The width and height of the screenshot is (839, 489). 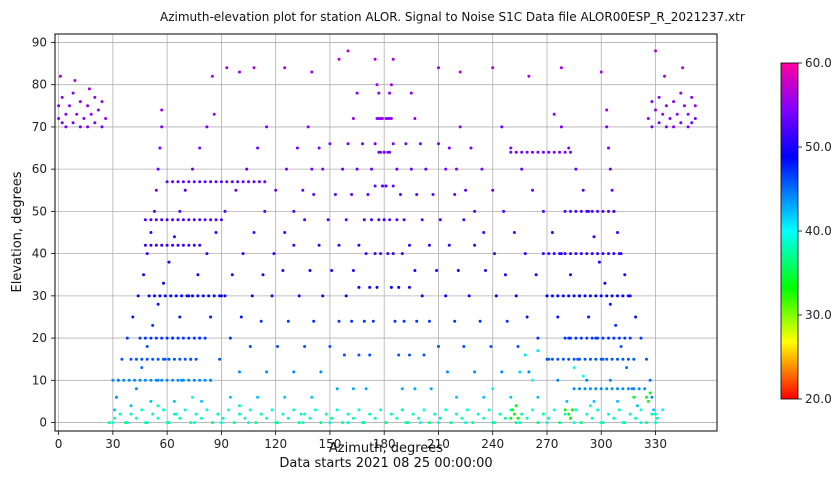 What do you see at coordinates (39, 254) in the screenshot?
I see `y-tick-label: 40` at bounding box center [39, 254].